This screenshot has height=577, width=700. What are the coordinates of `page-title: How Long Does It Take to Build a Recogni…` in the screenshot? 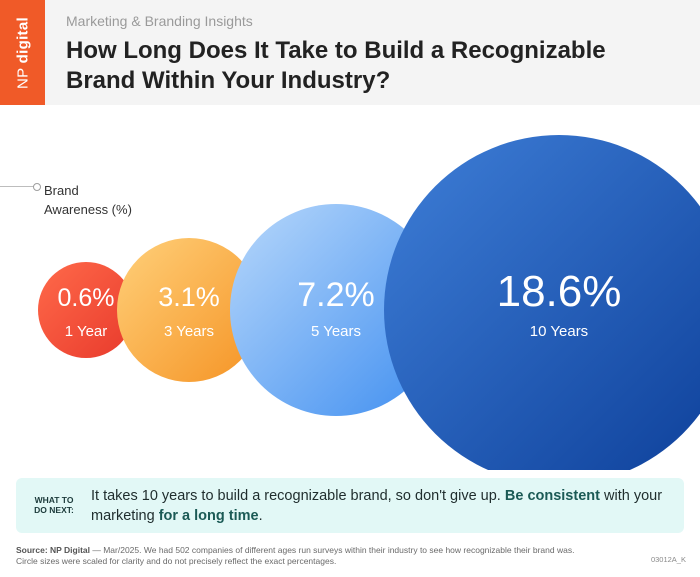 It's located at (371, 66).